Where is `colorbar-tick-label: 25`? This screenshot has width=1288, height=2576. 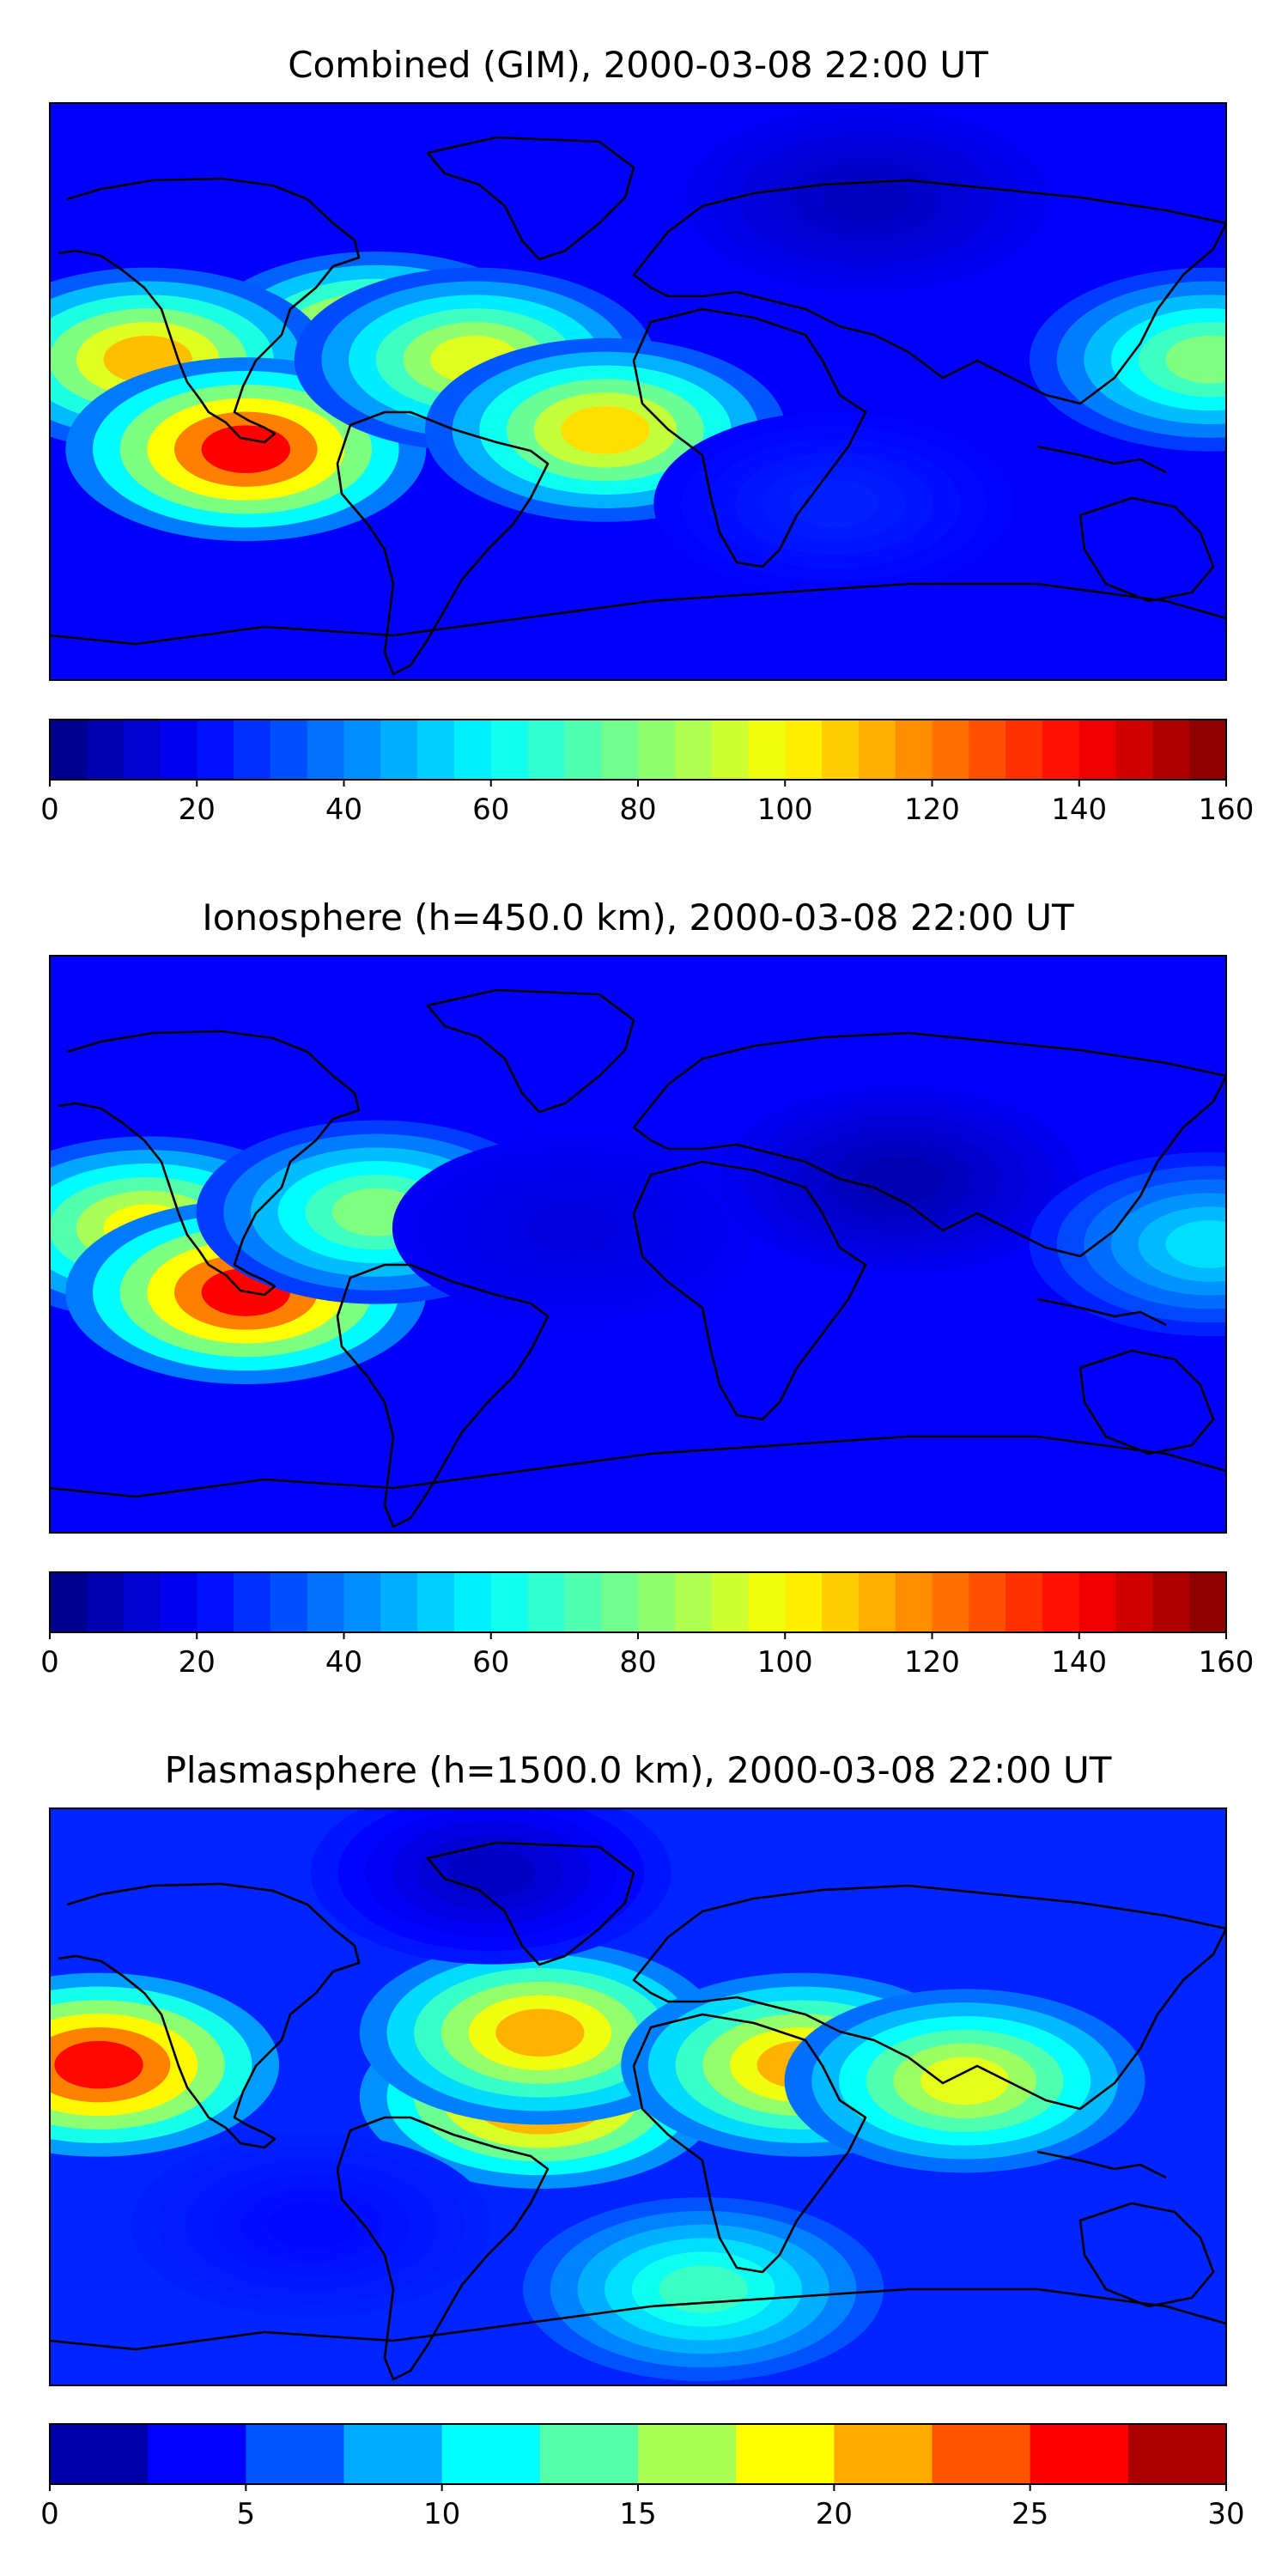
colorbar-tick-label: 25 is located at coordinates (1030, 2514).